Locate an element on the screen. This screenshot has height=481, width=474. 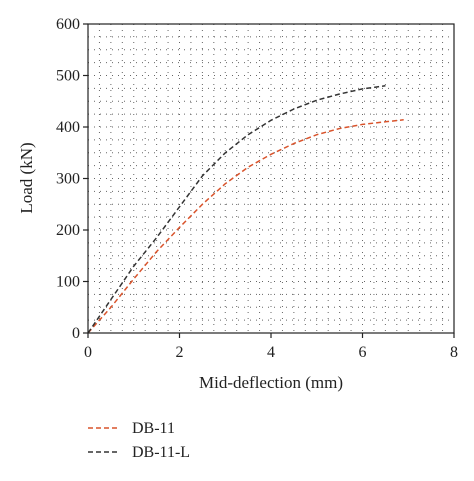
y-axis-title: Load (kN) is located at coordinates (26, 177).